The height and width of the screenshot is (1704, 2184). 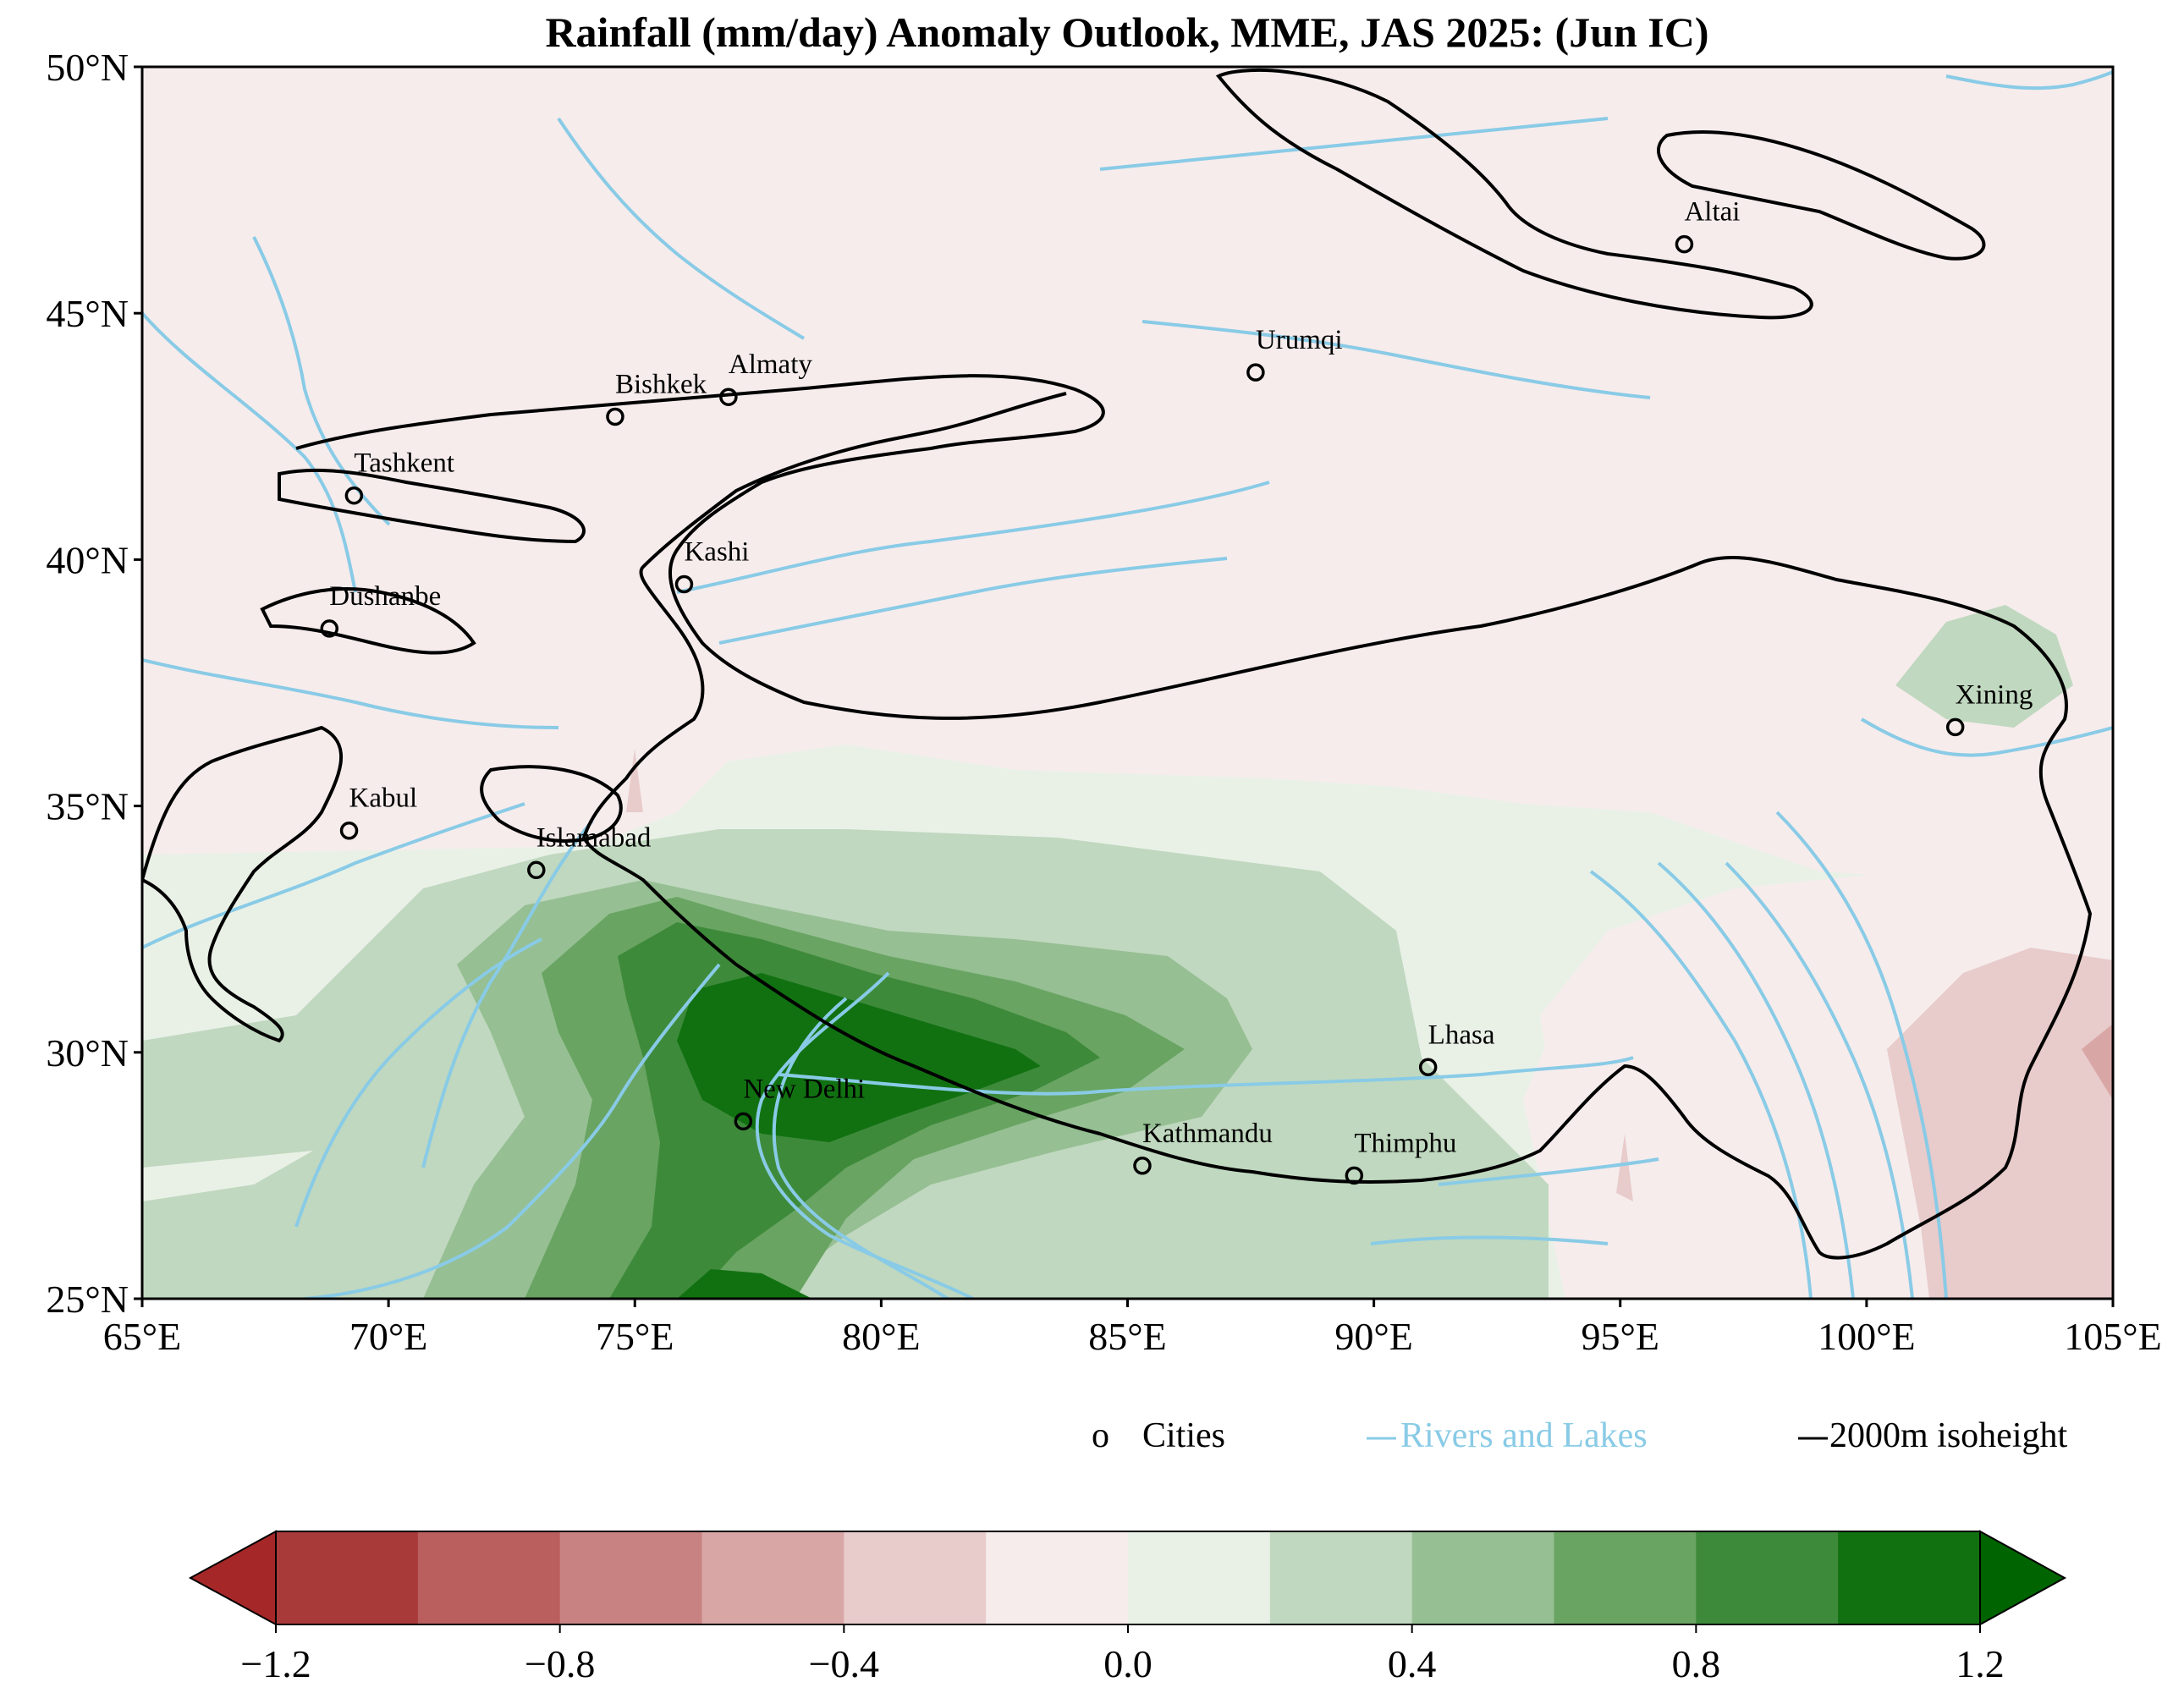 I want to click on colorbar: −1.2 −0.8 −0.4 0.0 0.4 0.8 1.2, so click(x=1127, y=1607).